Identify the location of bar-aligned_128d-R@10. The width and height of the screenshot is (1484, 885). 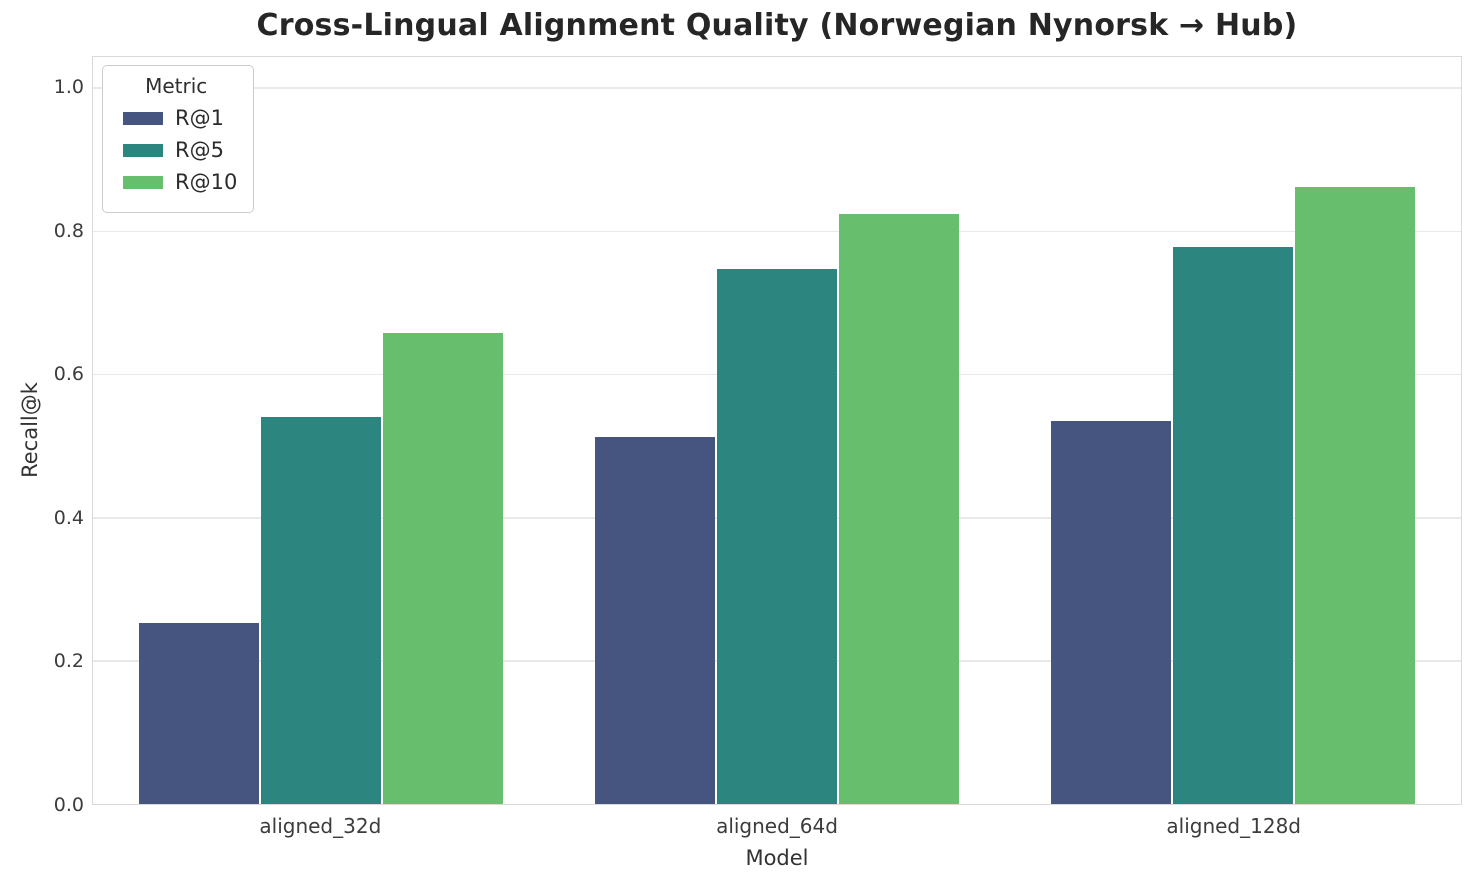
(1355, 495).